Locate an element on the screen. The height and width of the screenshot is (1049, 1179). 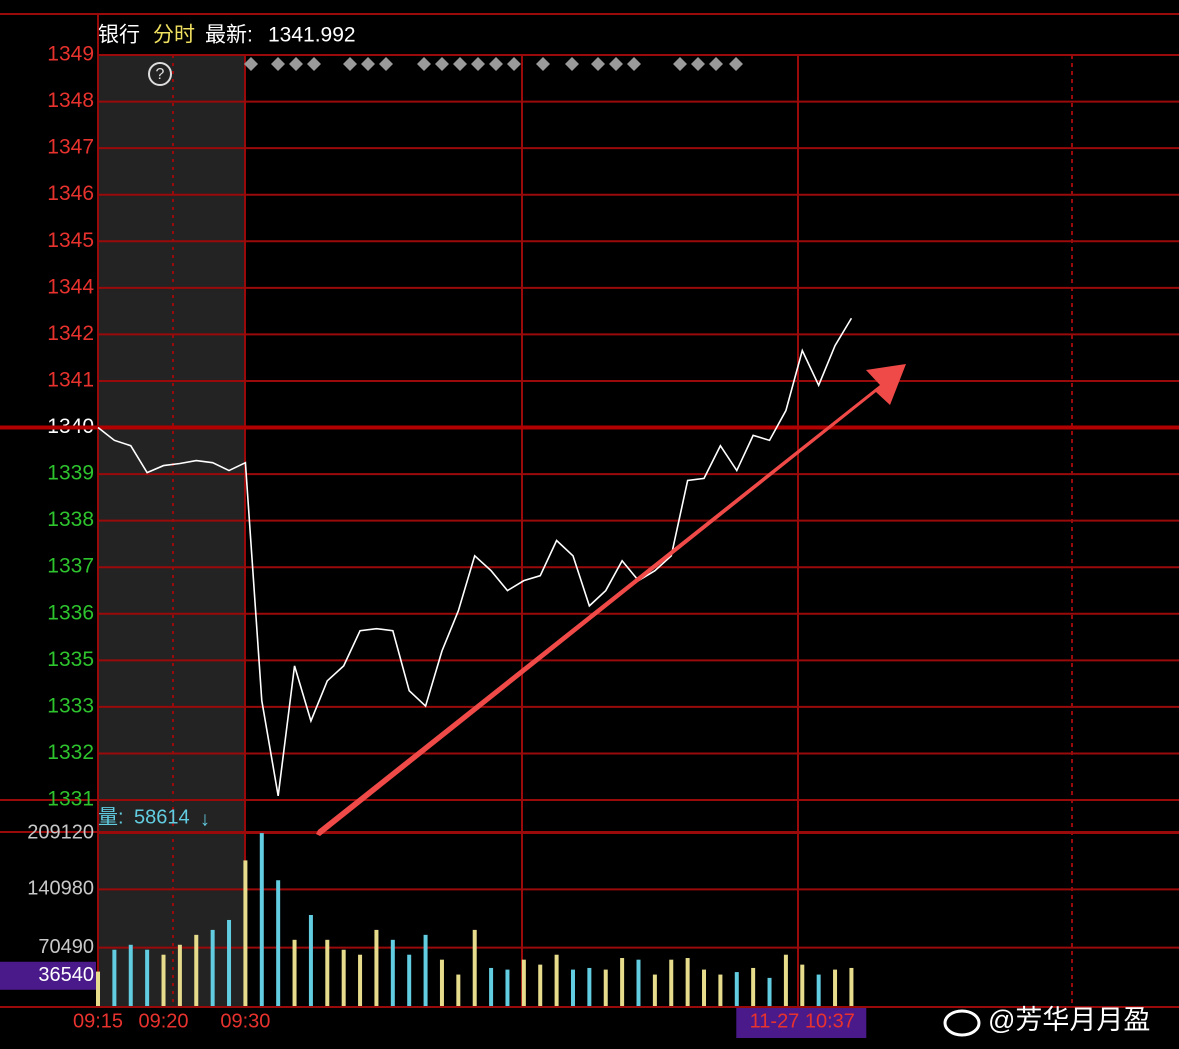
y-tick-label: 1336 is located at coordinates (70, 612).